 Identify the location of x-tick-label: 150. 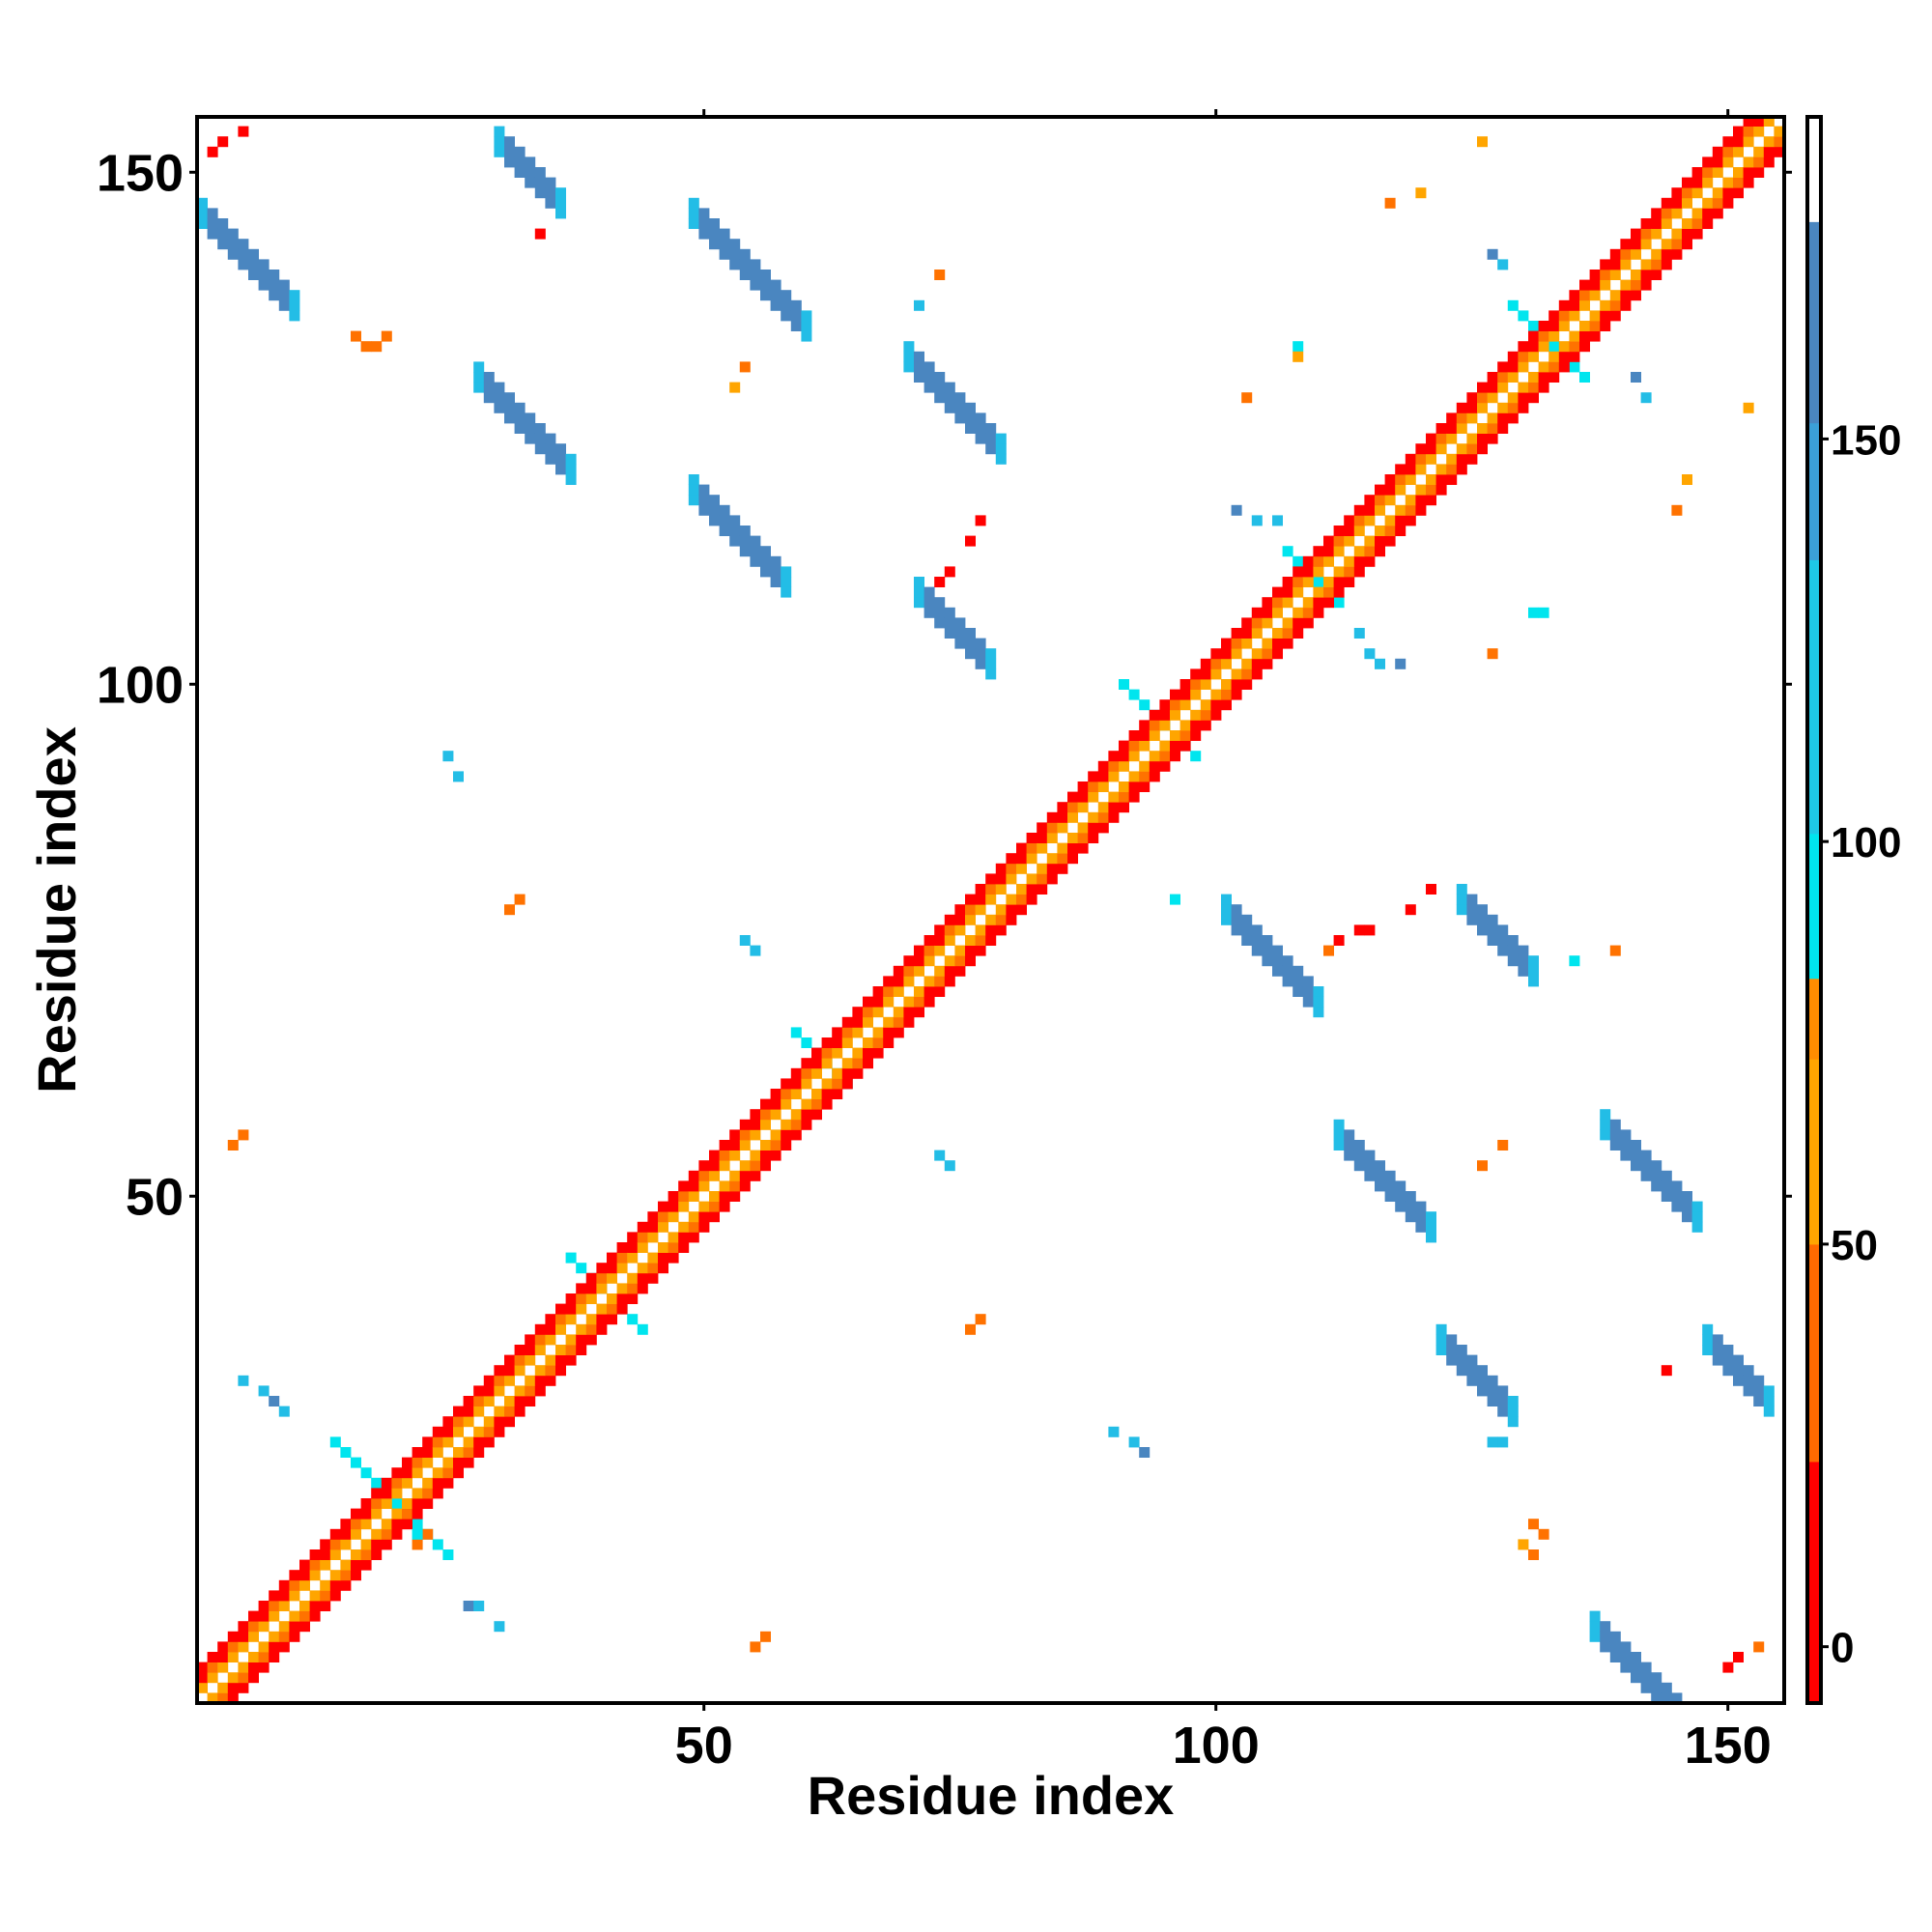
(1728, 1746).